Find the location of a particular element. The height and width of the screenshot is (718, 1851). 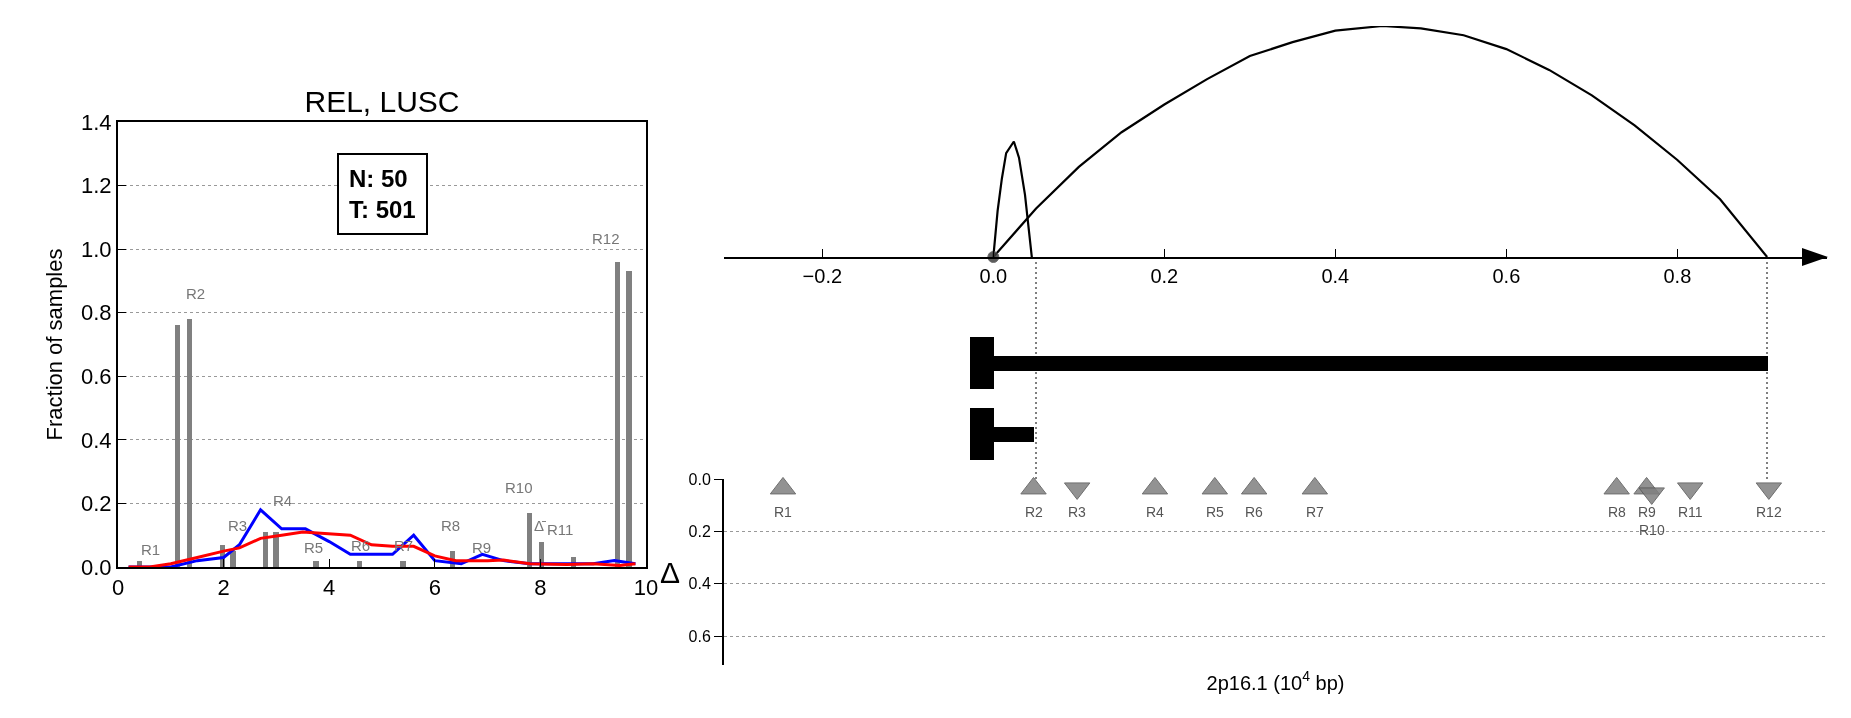

y-tick-label: 1.4 is located at coordinates (96, 122).